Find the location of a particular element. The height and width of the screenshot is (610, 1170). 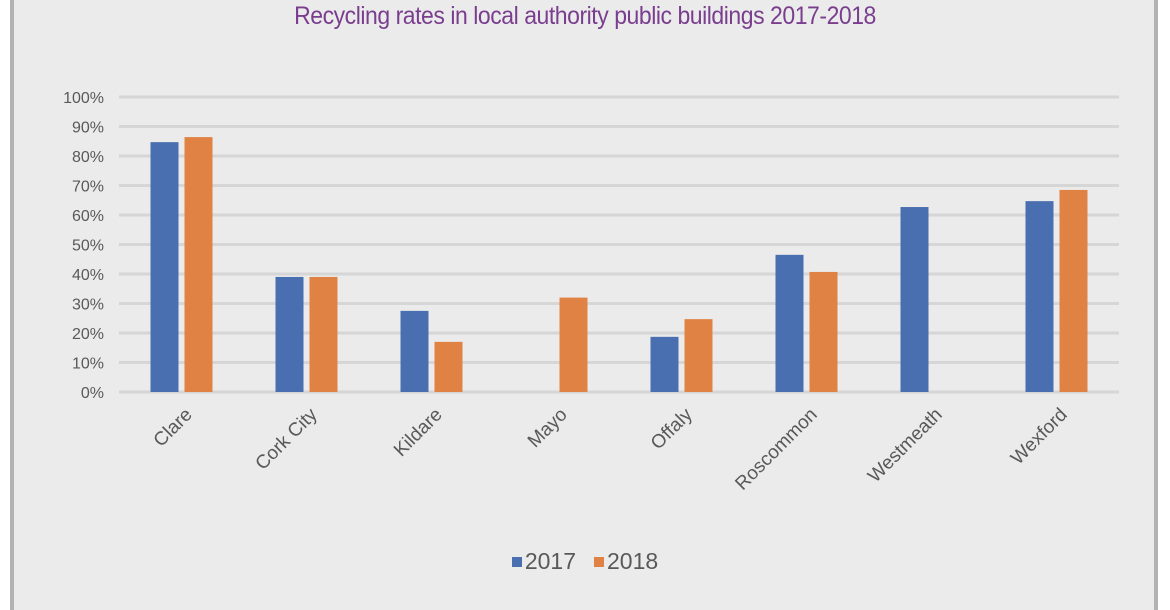

legend-item-2018: 2018 is located at coordinates (626, 561).